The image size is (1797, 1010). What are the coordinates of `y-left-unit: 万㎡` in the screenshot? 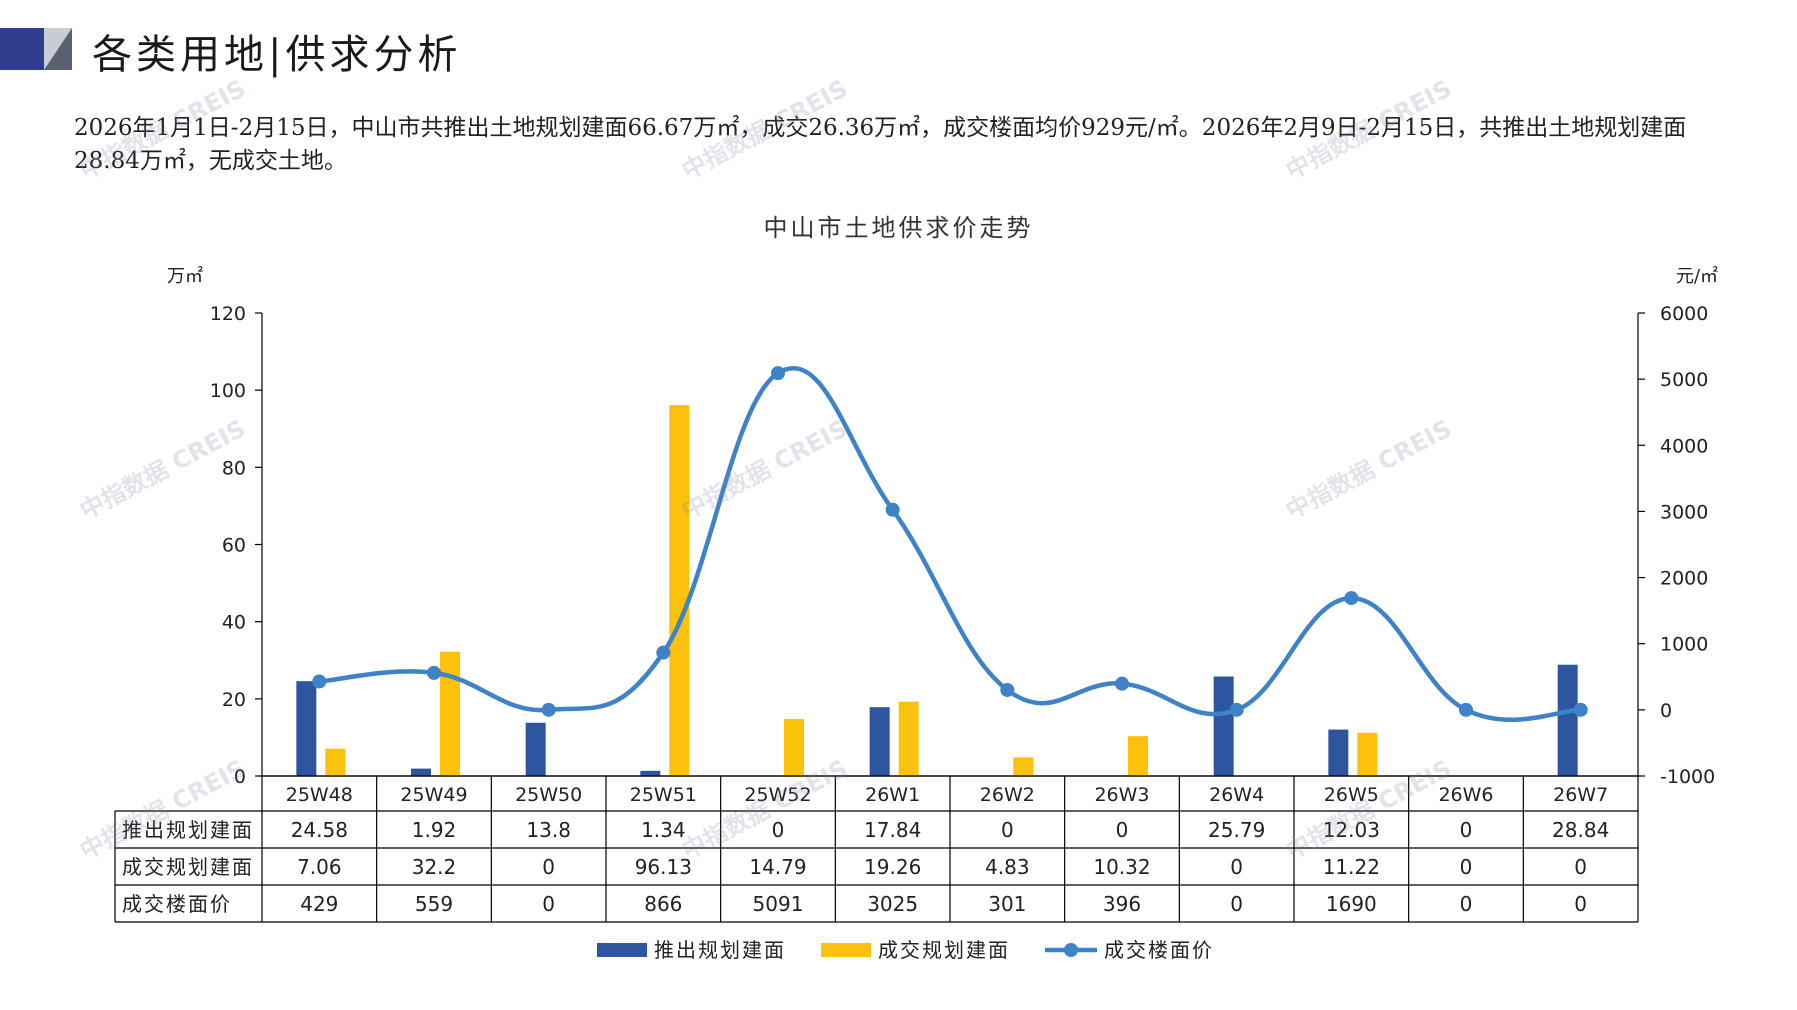 It's located at (185, 276).